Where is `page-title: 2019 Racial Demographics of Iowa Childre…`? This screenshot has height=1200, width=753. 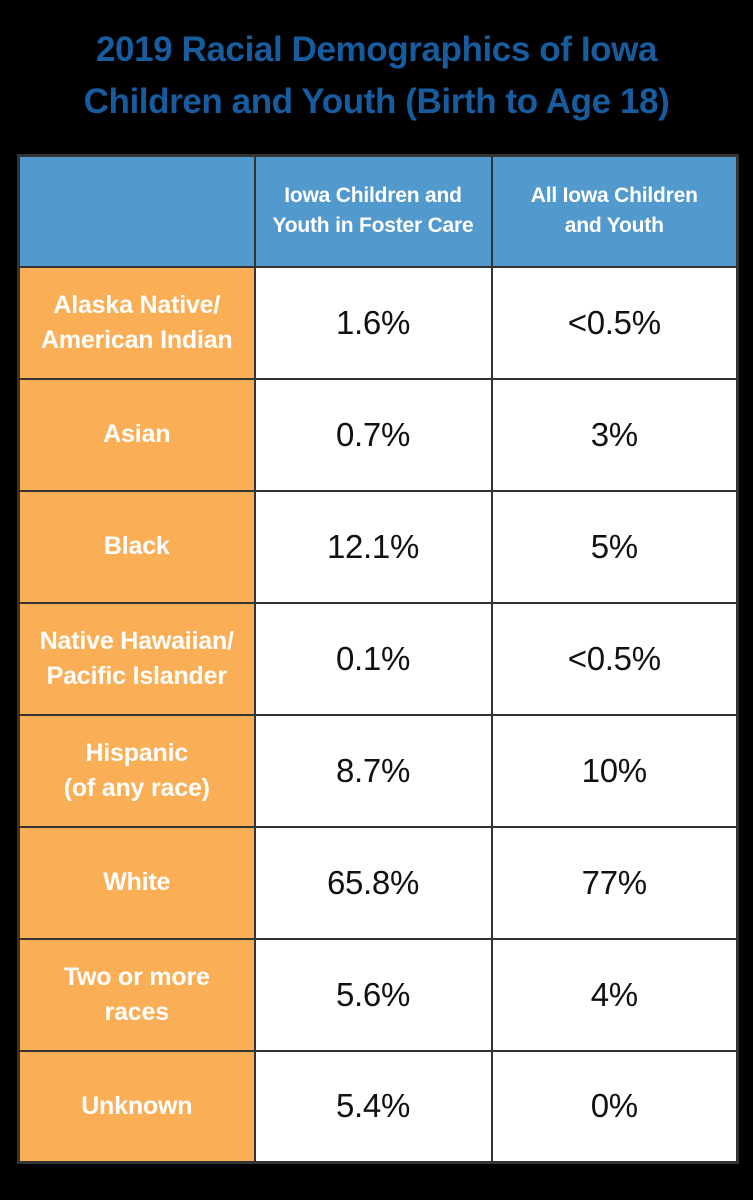 page-title: 2019 Racial Demographics of Iowa Childre… is located at coordinates (376, 75).